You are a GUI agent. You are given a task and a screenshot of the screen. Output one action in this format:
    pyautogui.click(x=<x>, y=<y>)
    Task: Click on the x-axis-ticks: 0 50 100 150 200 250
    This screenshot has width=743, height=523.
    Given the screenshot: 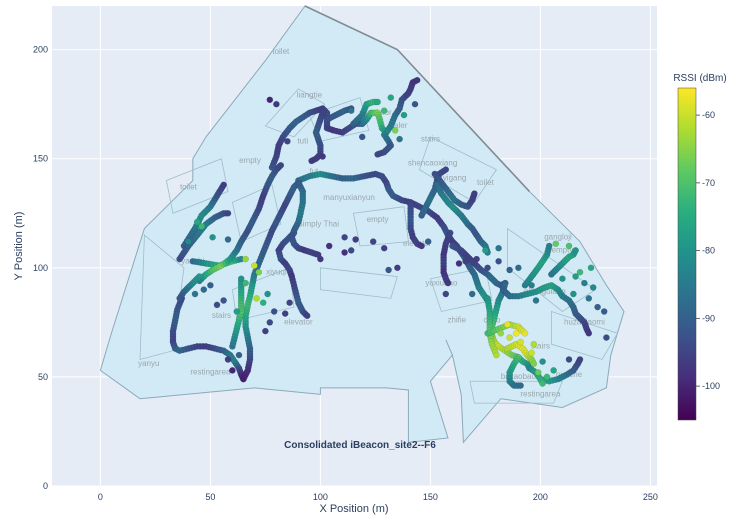 What is the action you would take?
    pyautogui.click(x=378, y=497)
    